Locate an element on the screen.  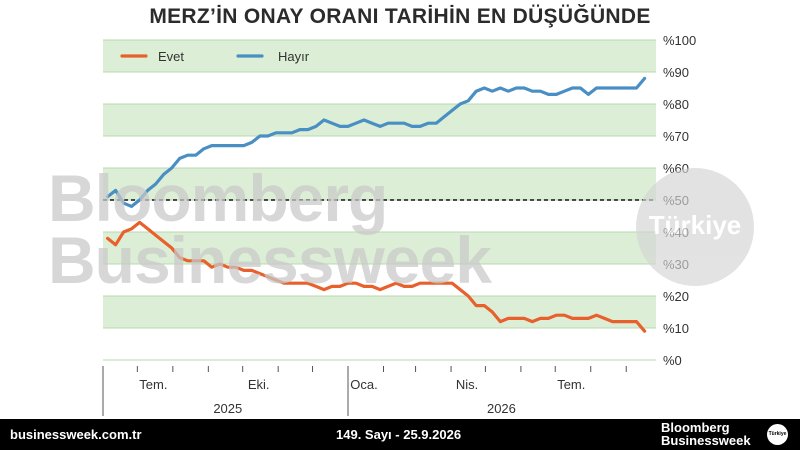
footer-site-link: businessweek.com.tr is located at coordinates (76, 434).